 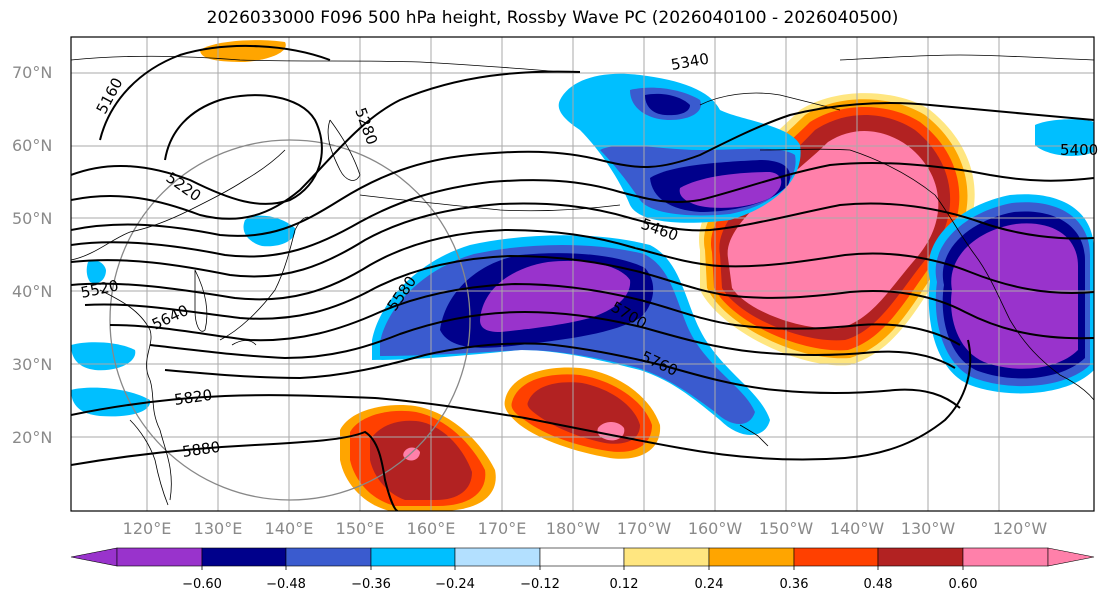 I want to click on coast-korea, so click(x=201, y=300).